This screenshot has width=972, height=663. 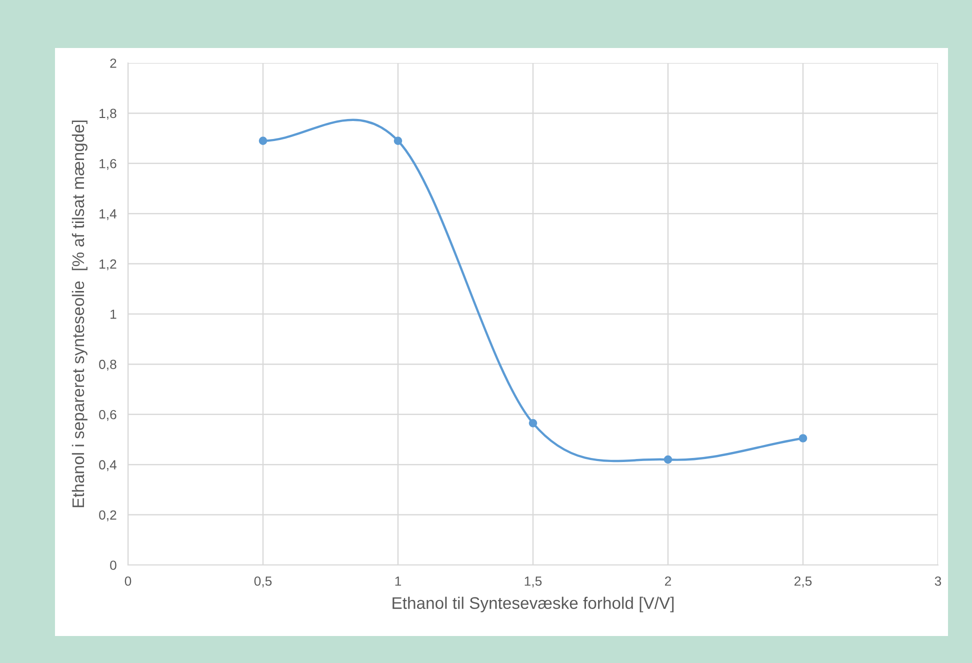 What do you see at coordinates (128, 581) in the screenshot?
I see `x-tick-label: 0` at bounding box center [128, 581].